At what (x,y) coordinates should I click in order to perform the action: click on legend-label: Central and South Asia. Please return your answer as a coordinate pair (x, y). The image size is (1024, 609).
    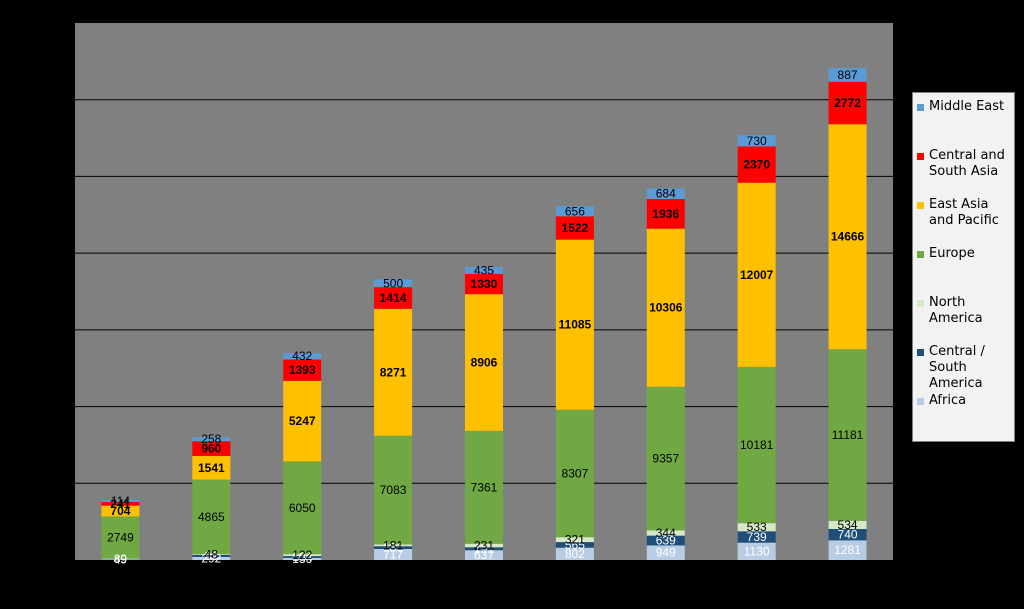
    Looking at the image, I should click on (967, 163).